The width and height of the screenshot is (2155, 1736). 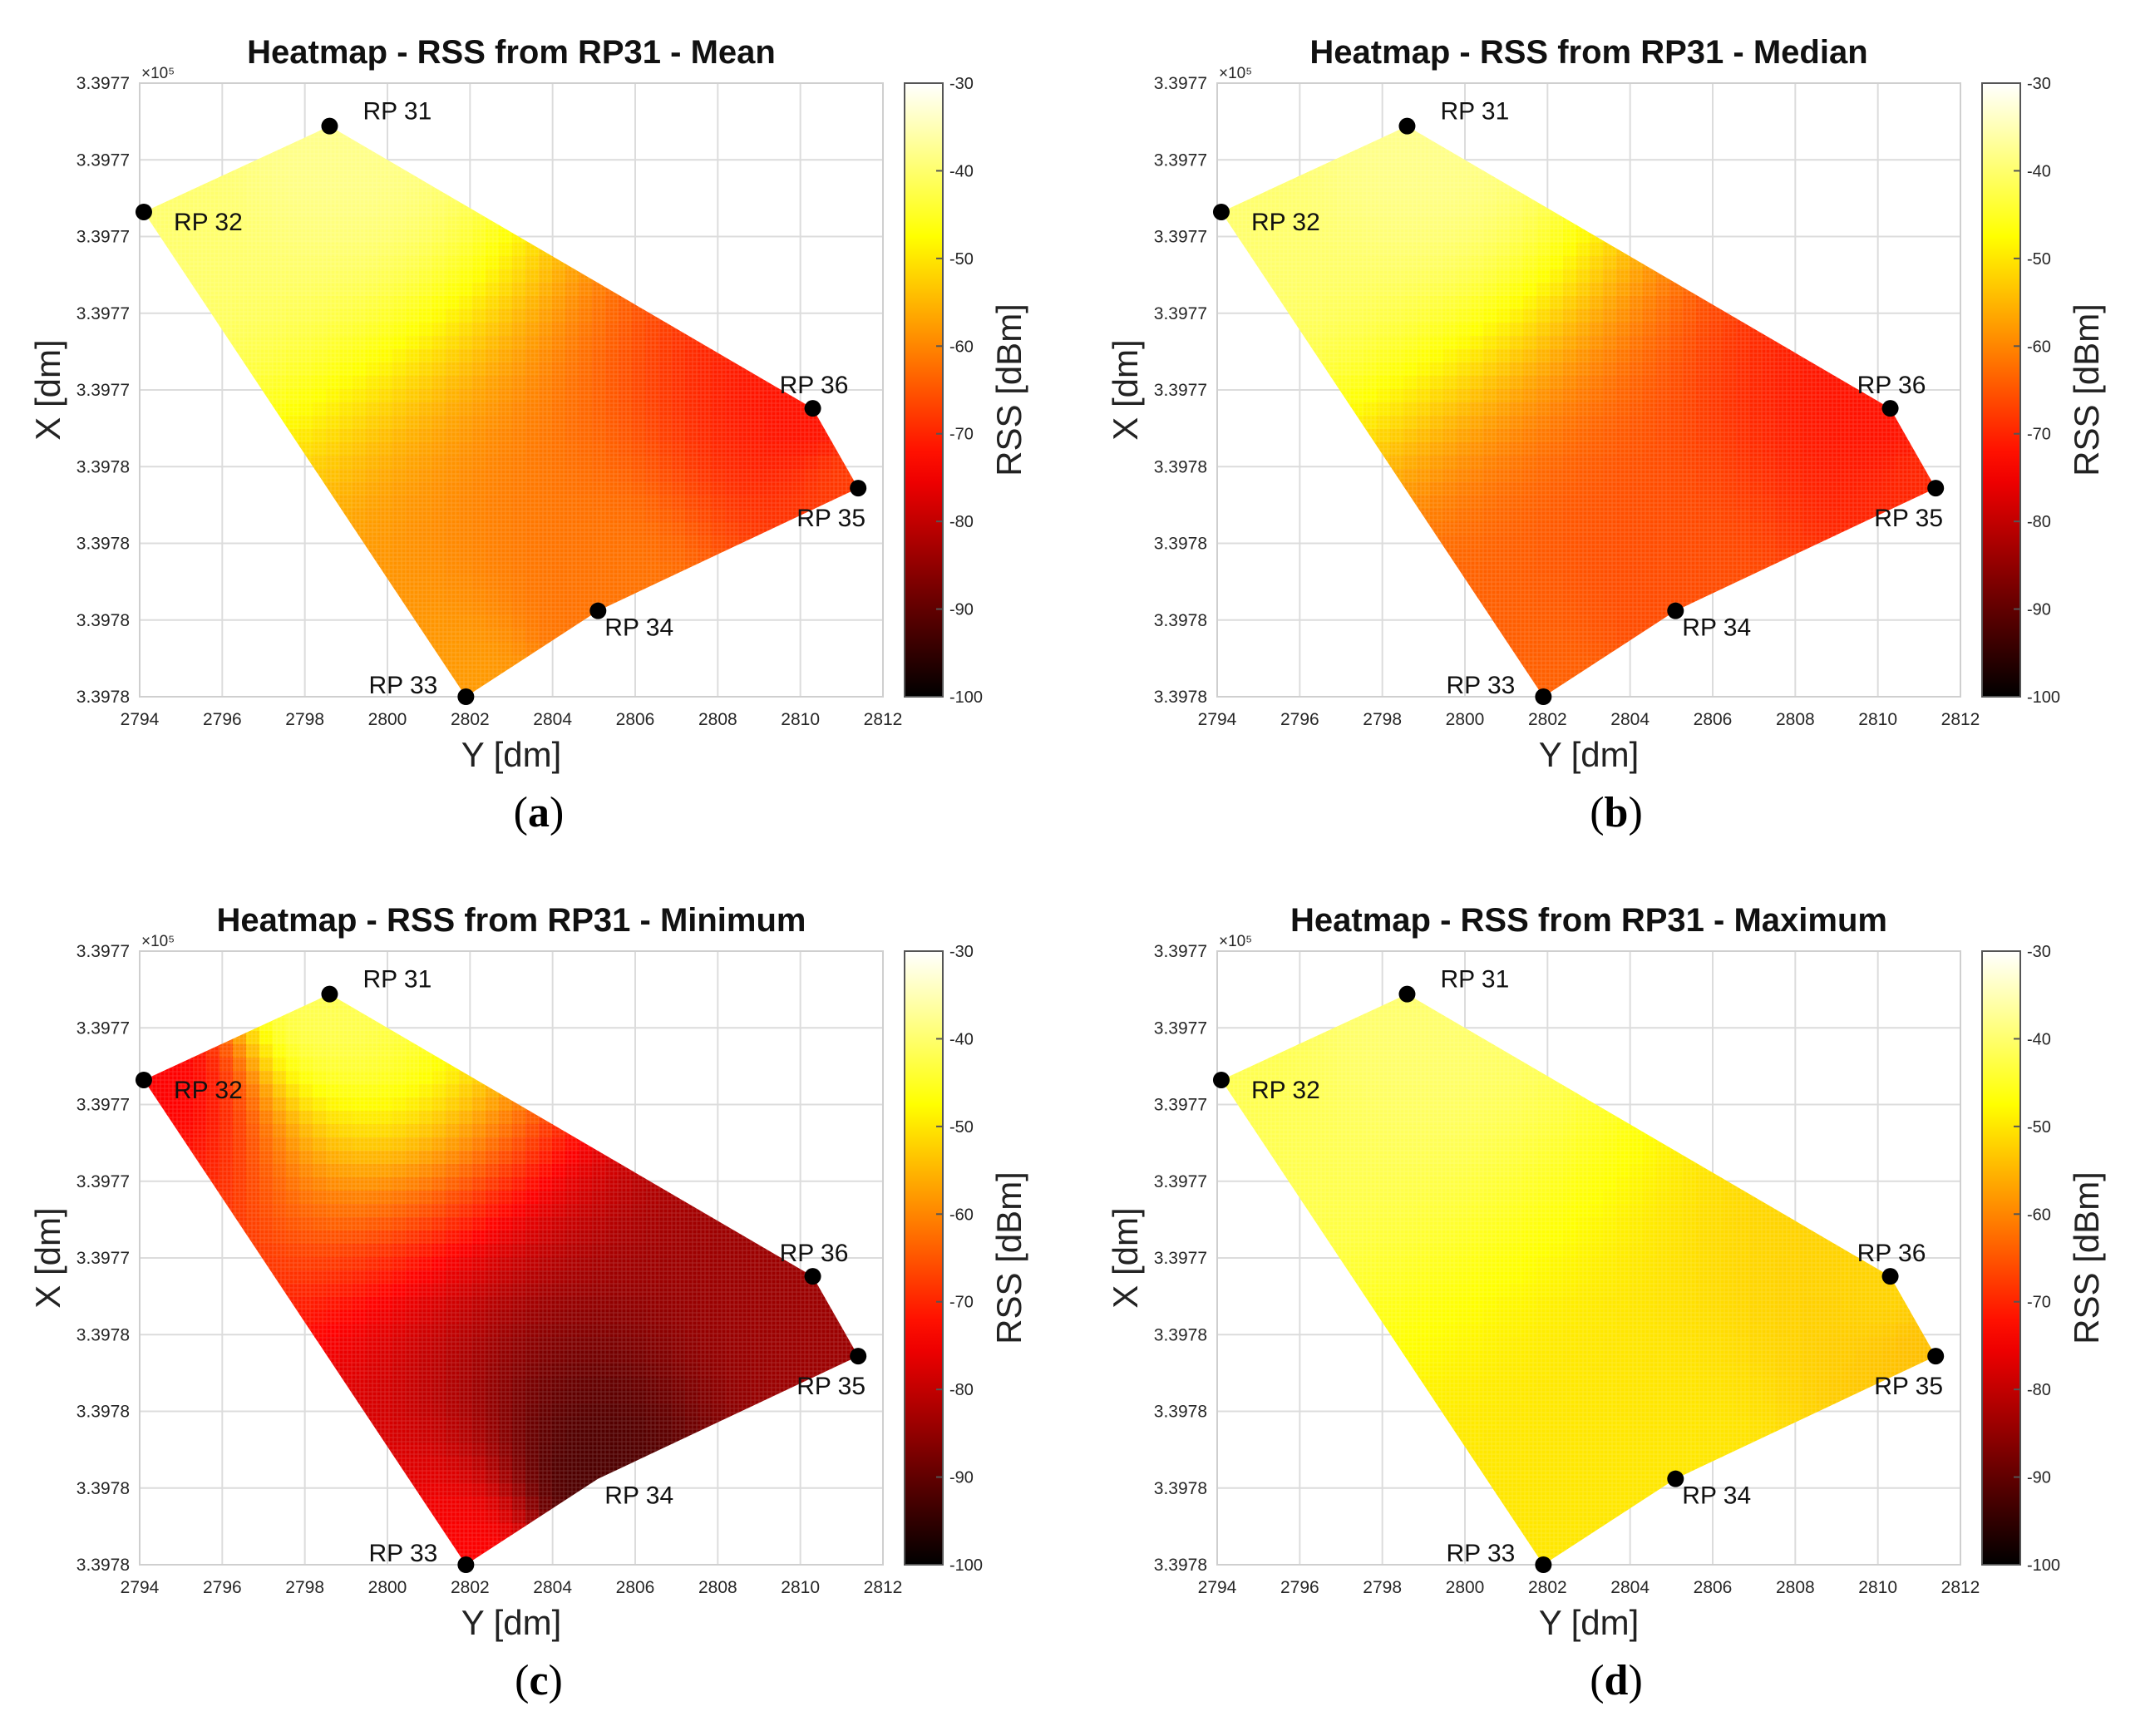 I want to click on x-axis-label: Y [dm], so click(x=511, y=754).